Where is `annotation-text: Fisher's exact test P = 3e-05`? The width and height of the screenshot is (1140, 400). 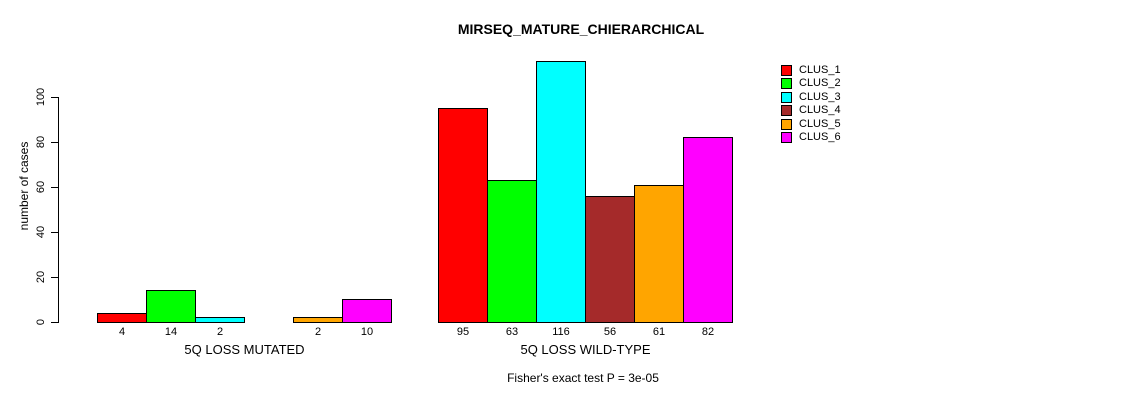 annotation-text: Fisher's exact test P = 3e-05 is located at coordinates (583, 378).